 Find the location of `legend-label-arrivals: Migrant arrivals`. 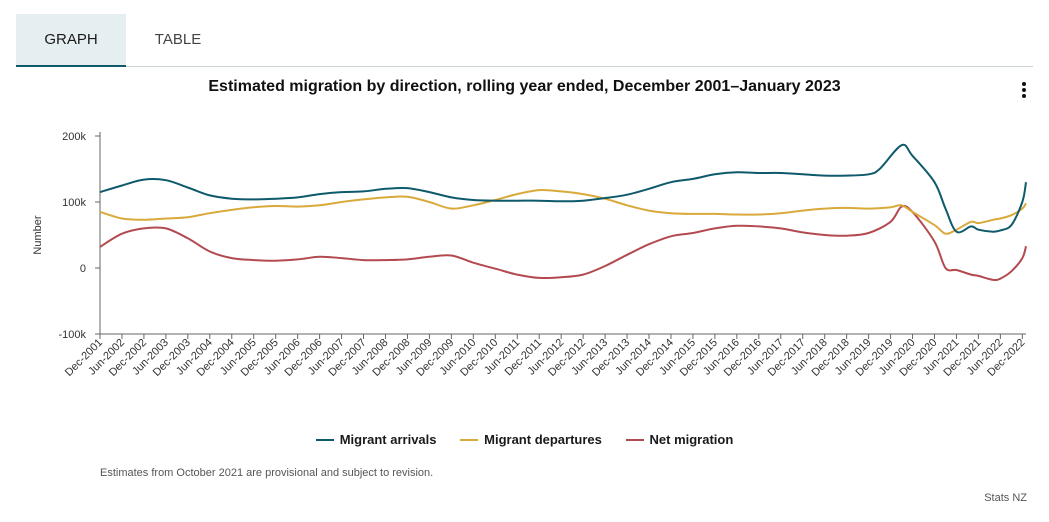

legend-label-arrivals: Migrant arrivals is located at coordinates (388, 439).